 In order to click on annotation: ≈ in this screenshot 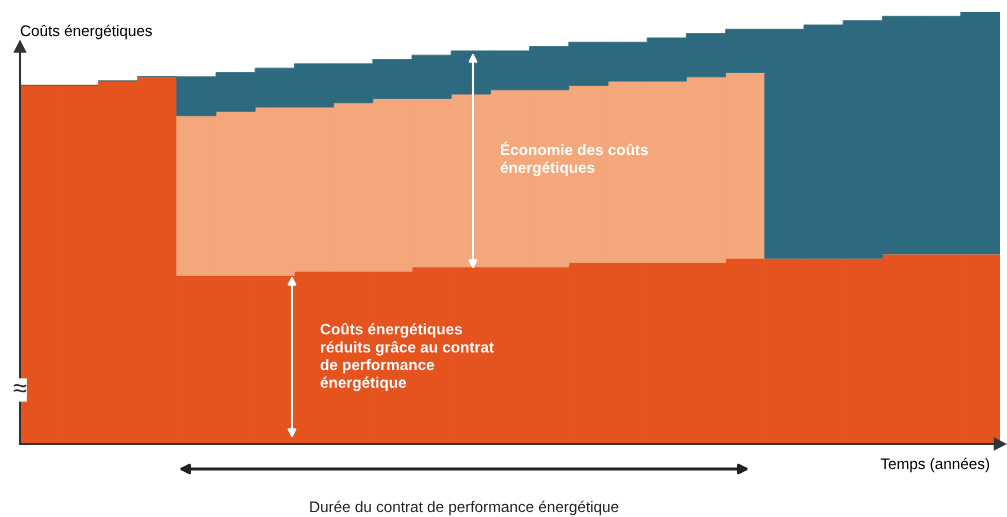, I will do `click(20, 388)`.